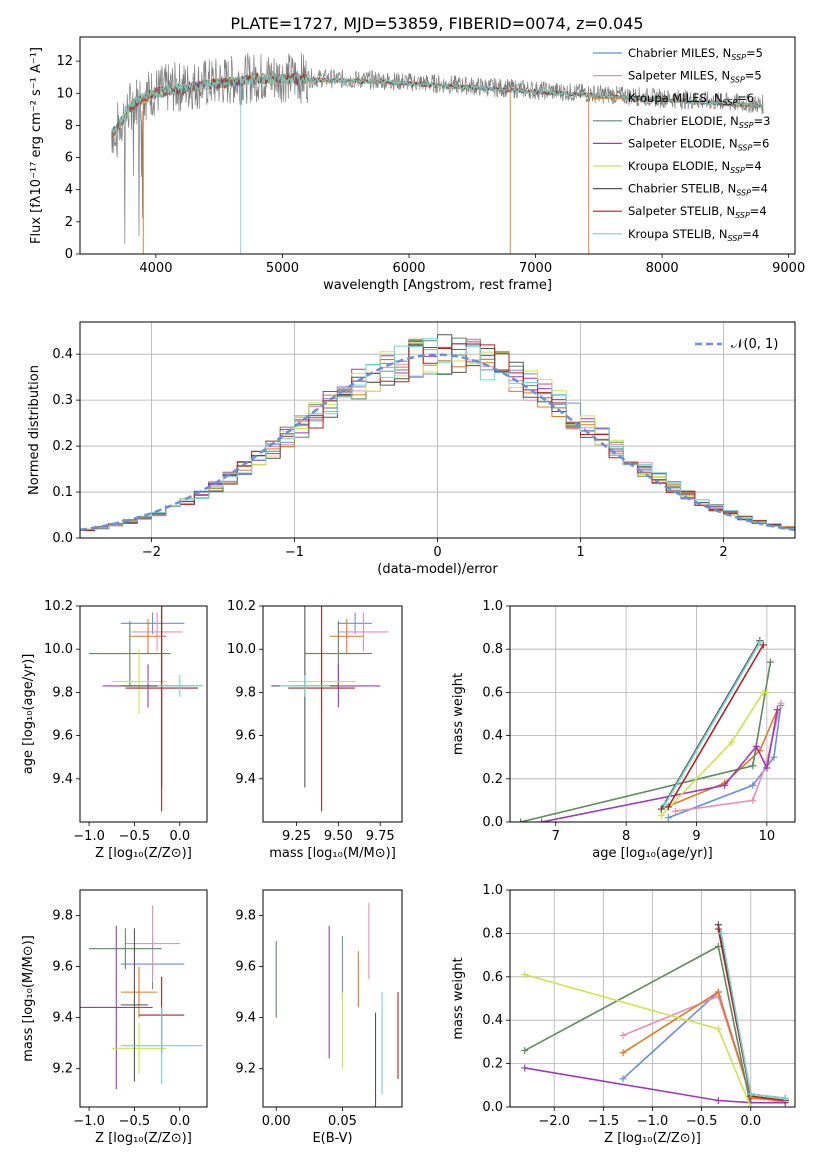  I want to click on x-tick-label: 2, so click(723, 552).